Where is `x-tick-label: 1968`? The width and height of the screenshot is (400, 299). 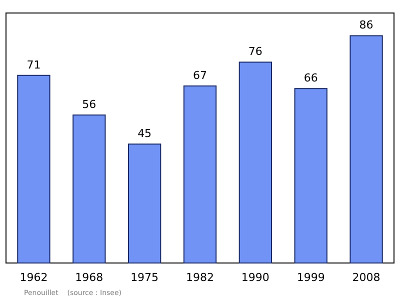 x-tick-label: 1968 is located at coordinates (89, 277).